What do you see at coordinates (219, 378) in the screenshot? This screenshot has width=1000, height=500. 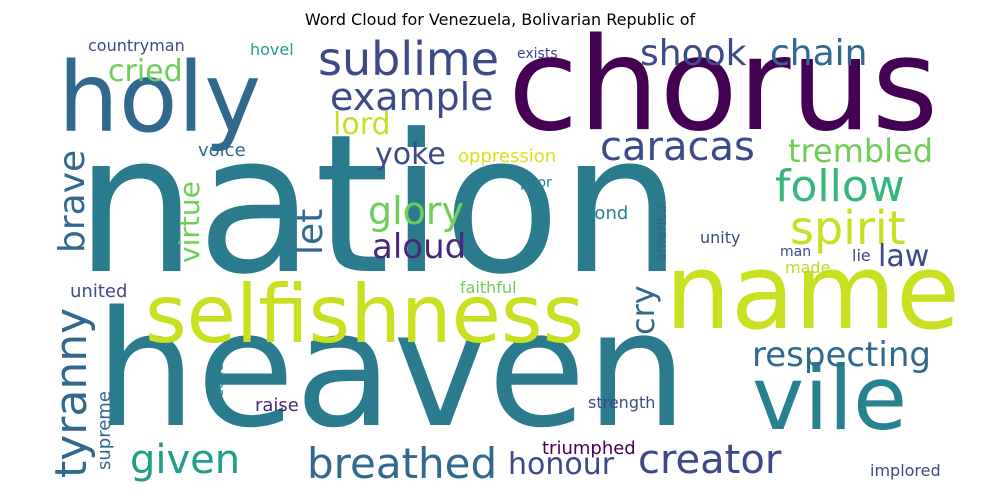 I see `word-freedom: freedom` at bounding box center [219, 378].